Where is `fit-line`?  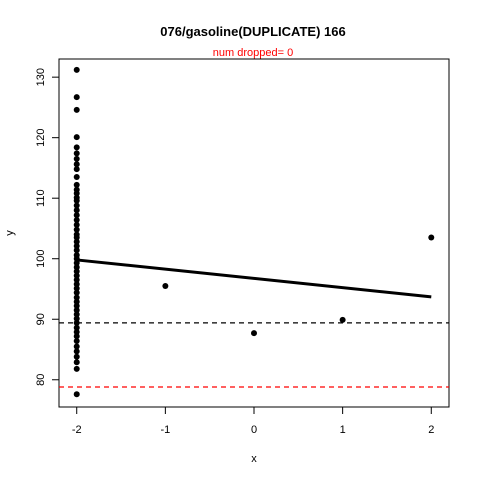
fit-line is located at coordinates (254, 278).